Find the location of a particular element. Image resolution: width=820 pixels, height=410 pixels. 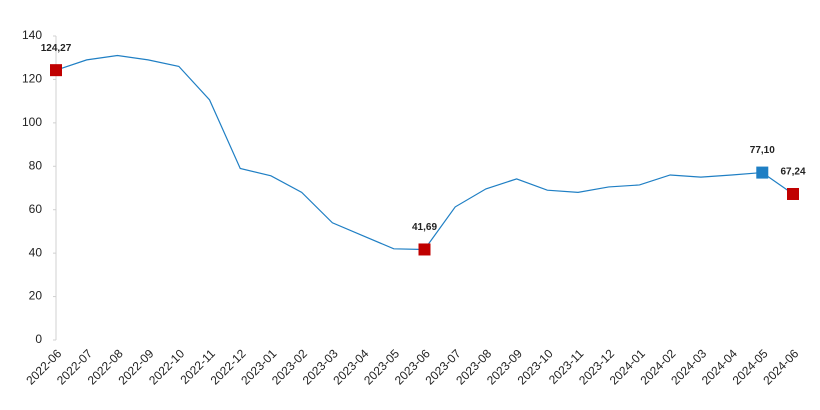

y-tick-label: 120 is located at coordinates (32, 79).